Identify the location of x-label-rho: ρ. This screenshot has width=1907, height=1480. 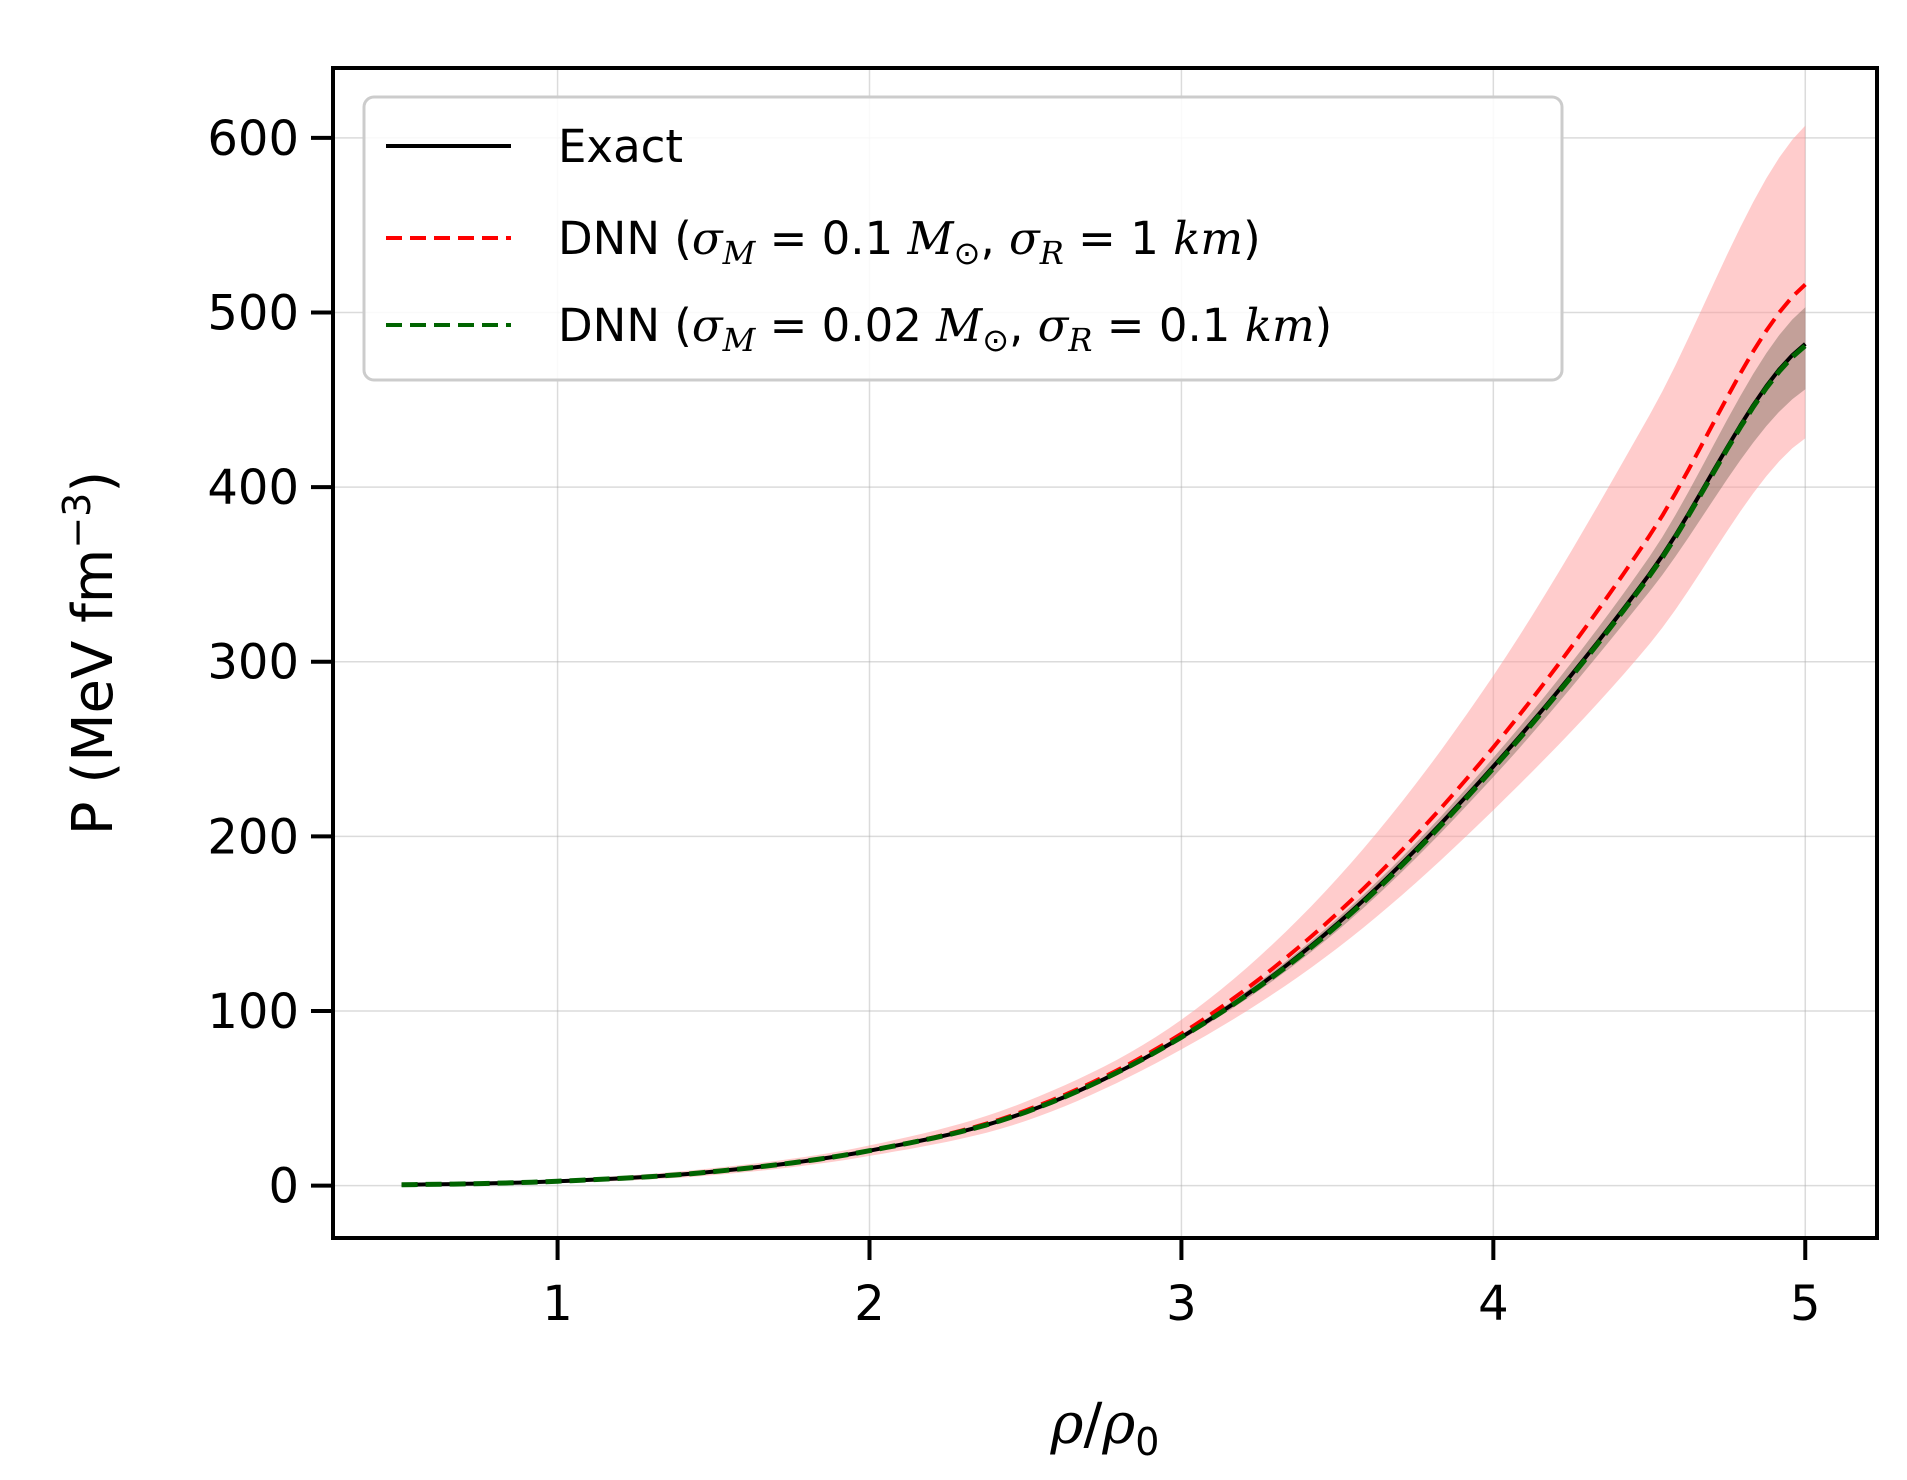
(1067, 1424).